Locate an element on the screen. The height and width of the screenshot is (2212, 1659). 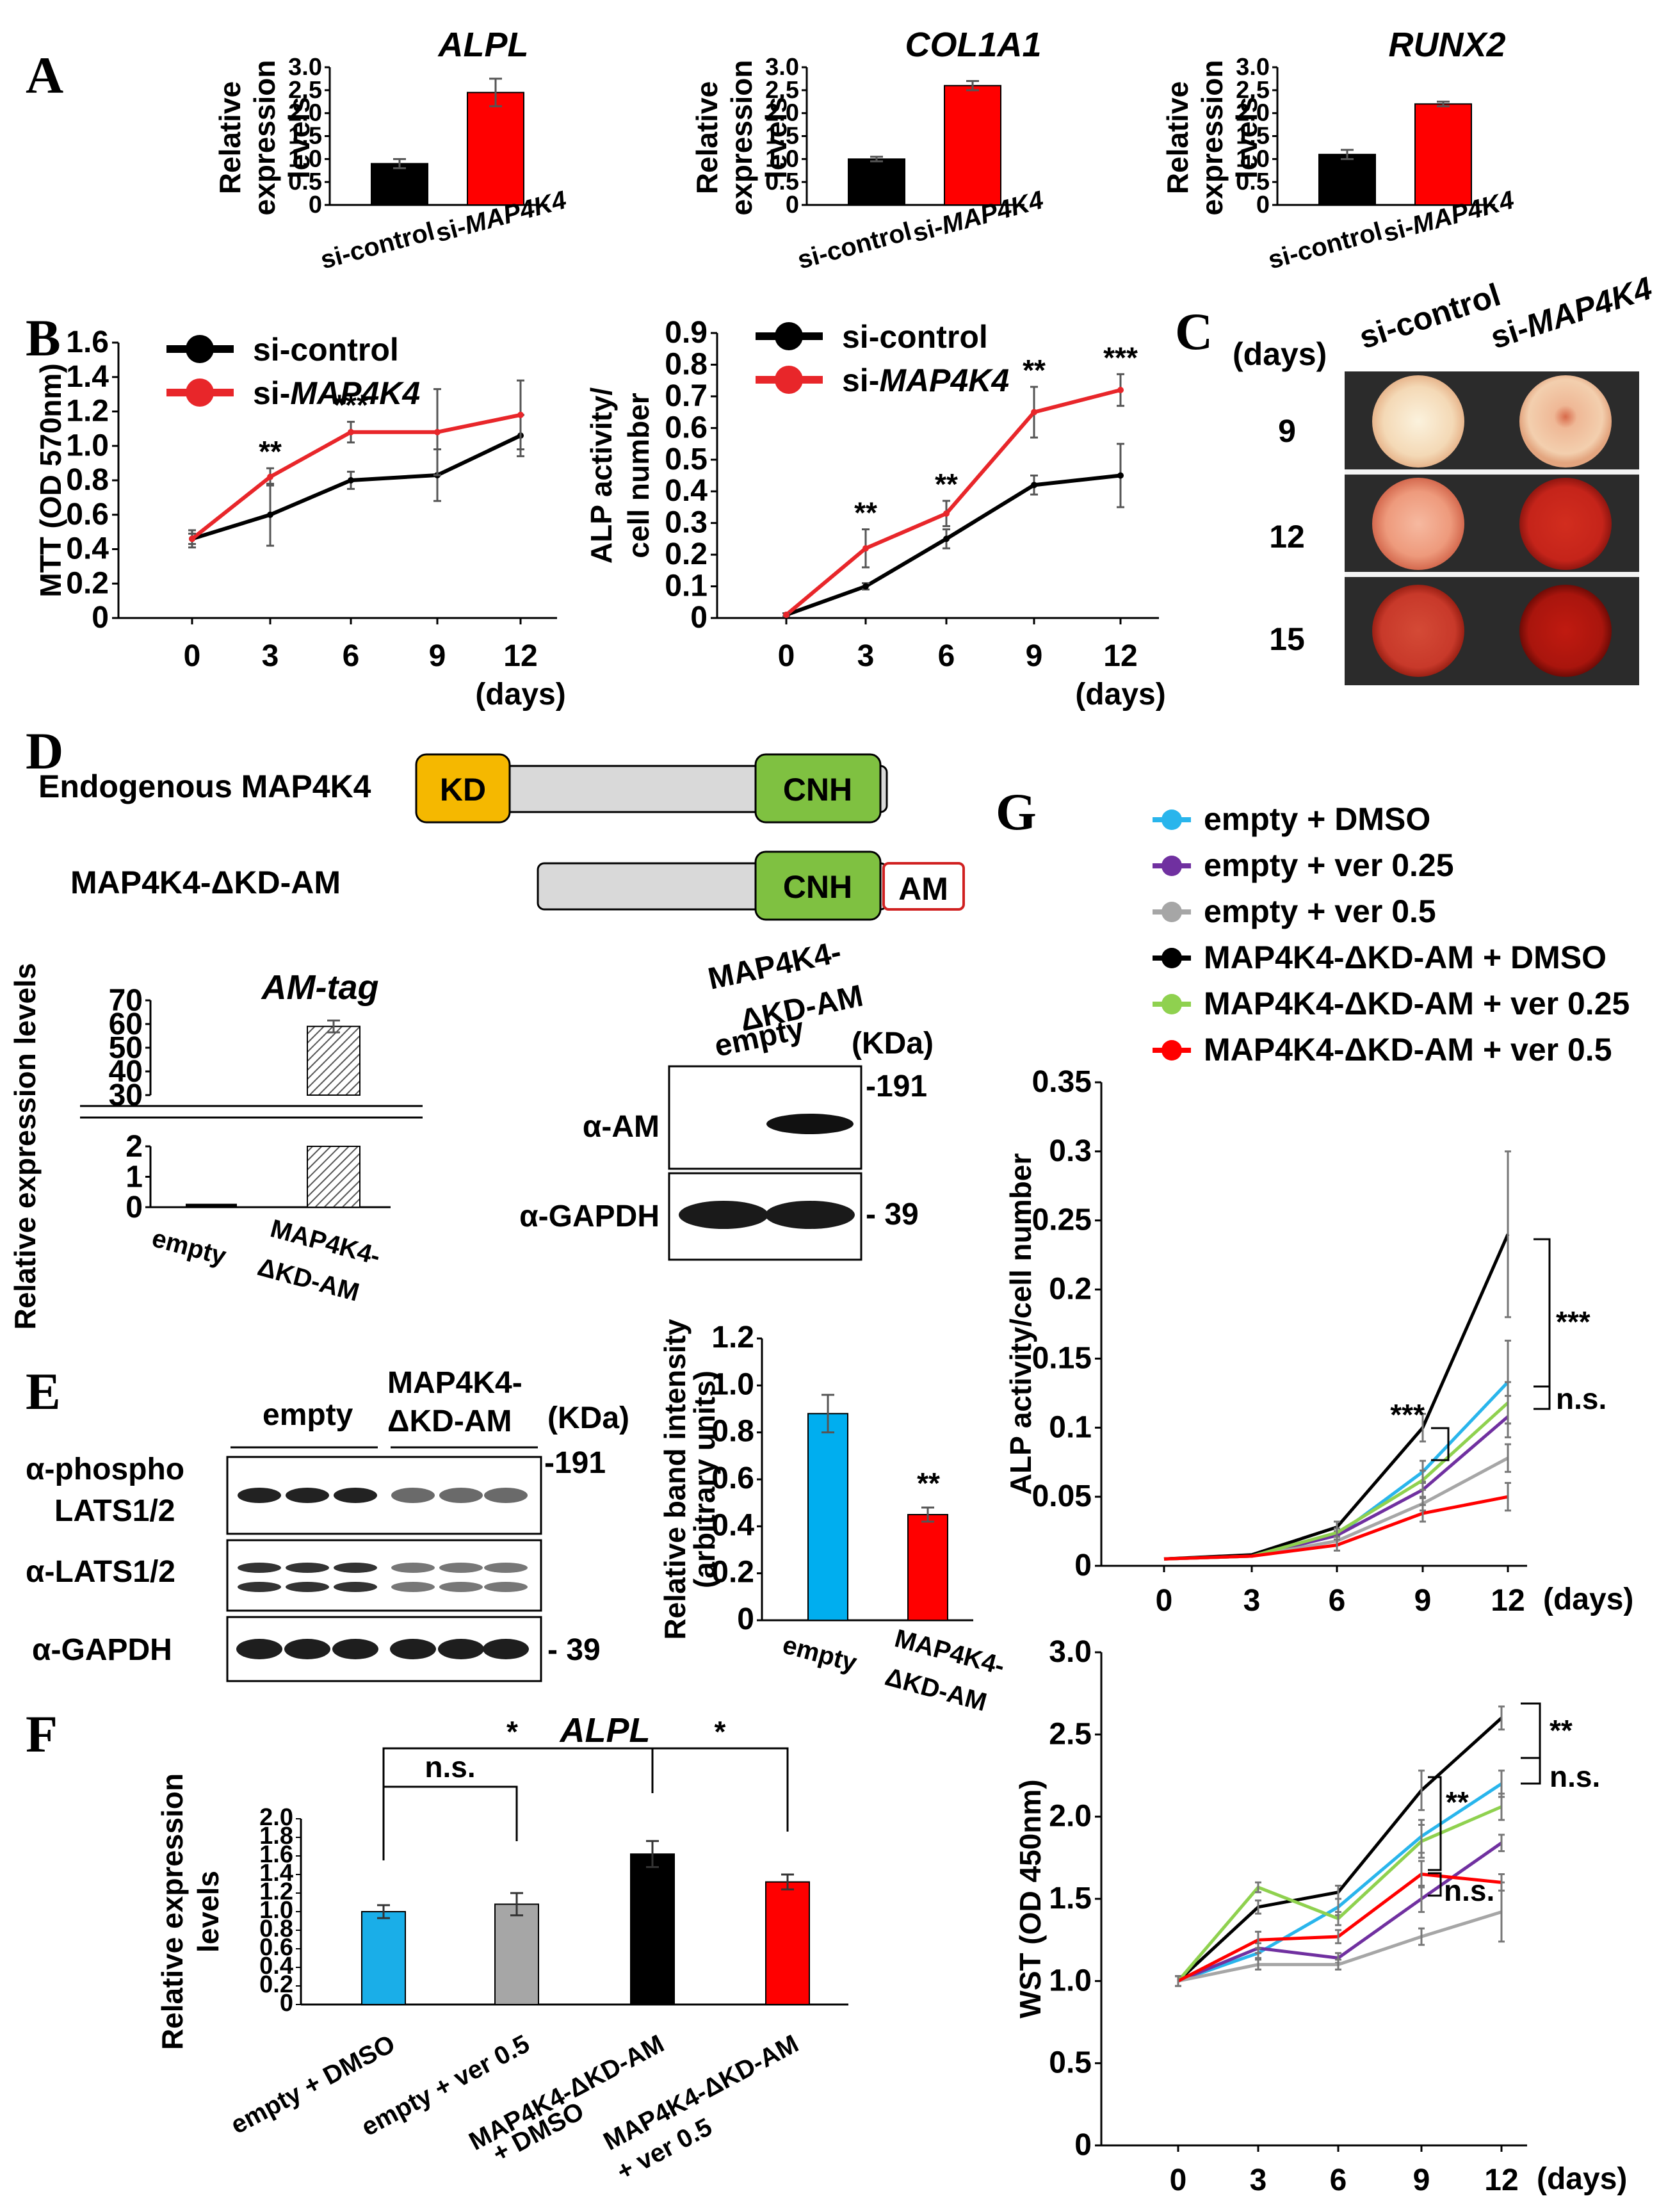
panel-g-wst-y-tick-label: 2.5 is located at coordinates (1070, 1734).